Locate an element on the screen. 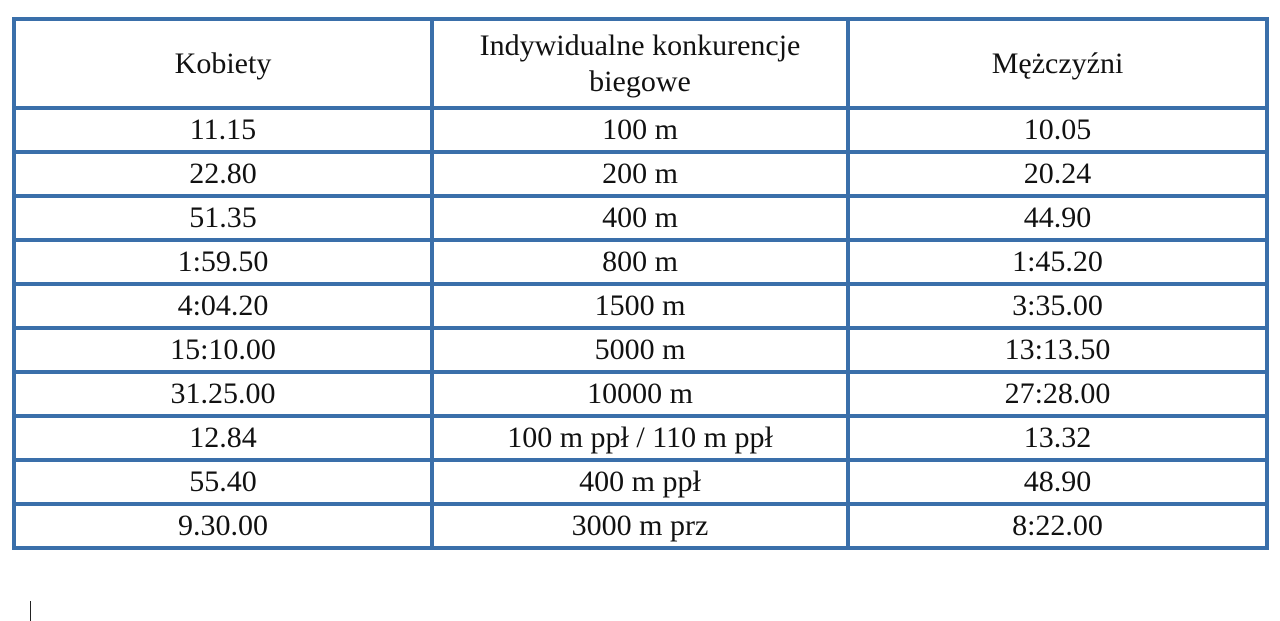 The height and width of the screenshot is (621, 1280). men-time-cell: 13:13.50 is located at coordinates (1057, 350).